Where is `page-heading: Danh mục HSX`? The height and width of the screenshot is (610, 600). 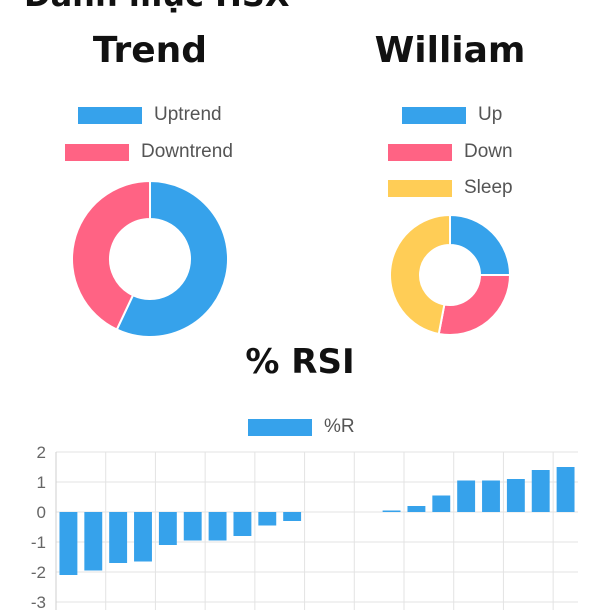 page-heading: Danh mục HSX is located at coordinates (157, 7).